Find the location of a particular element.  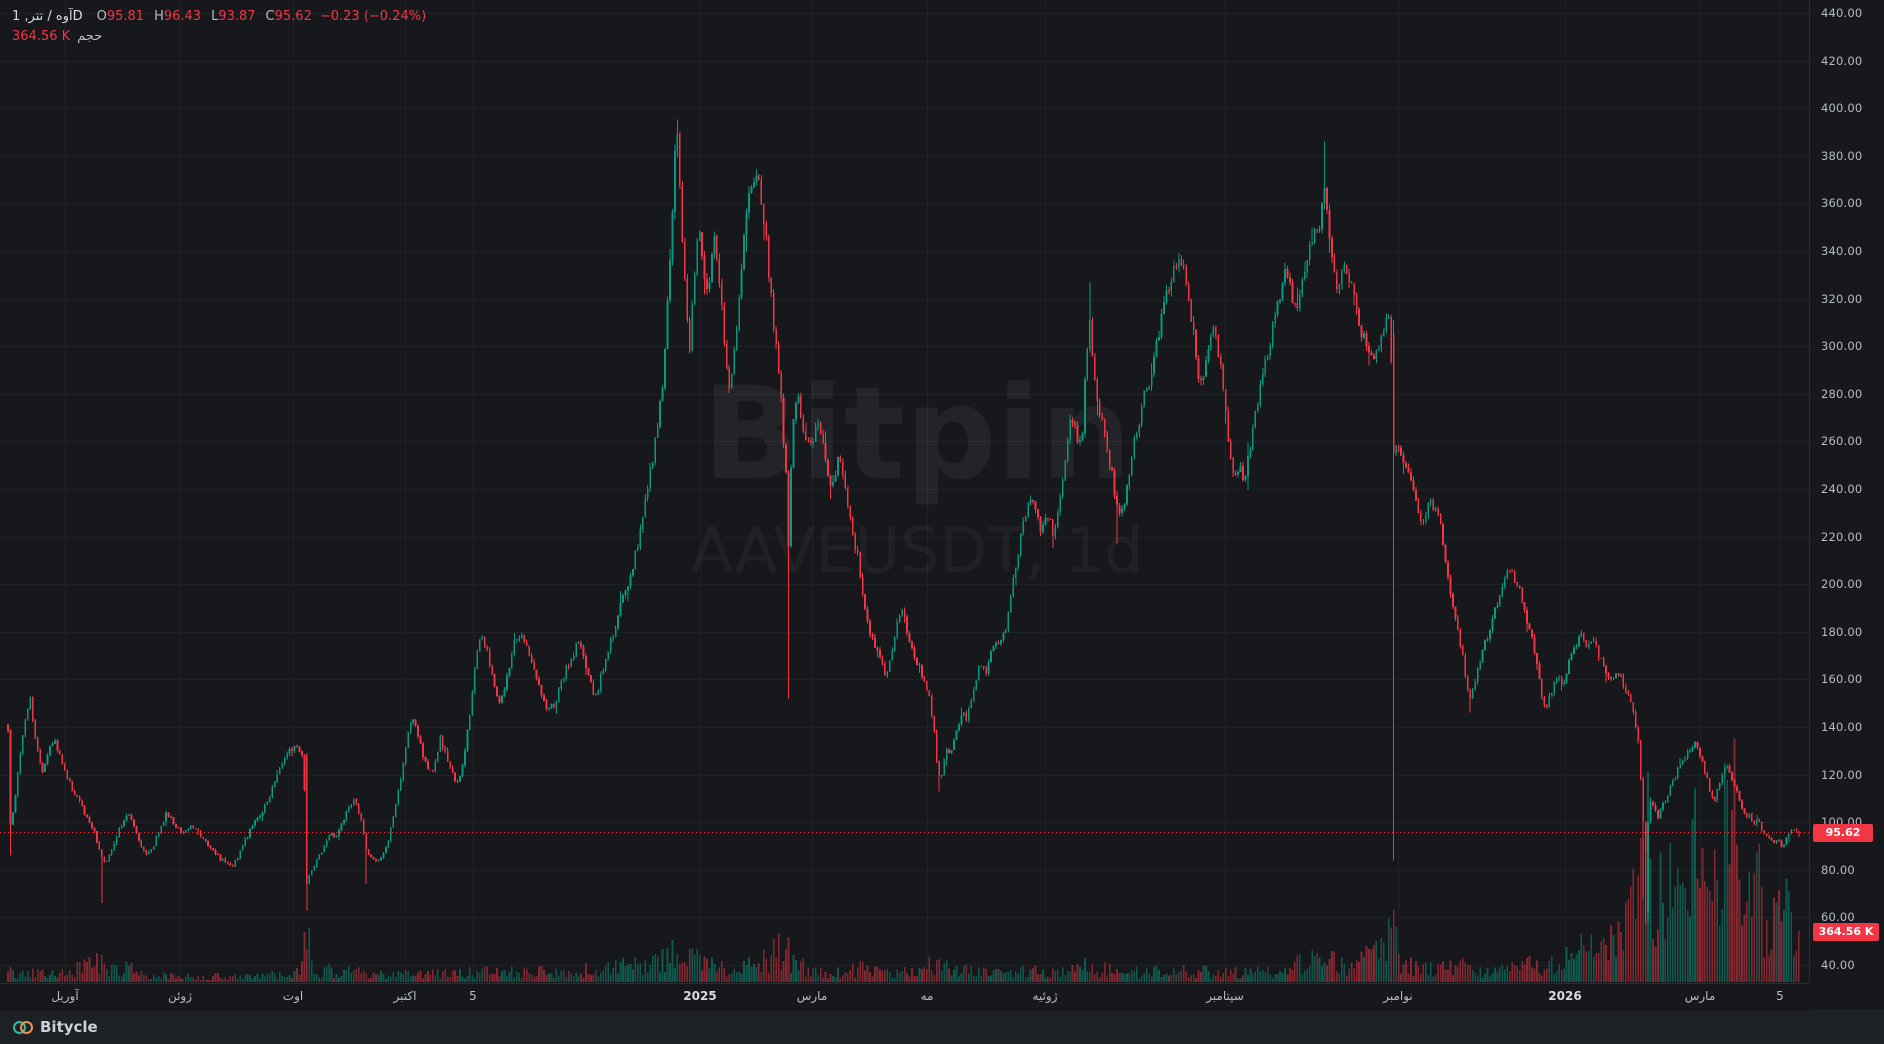

time-tick-label: نوامبر is located at coordinates (1398, 996).